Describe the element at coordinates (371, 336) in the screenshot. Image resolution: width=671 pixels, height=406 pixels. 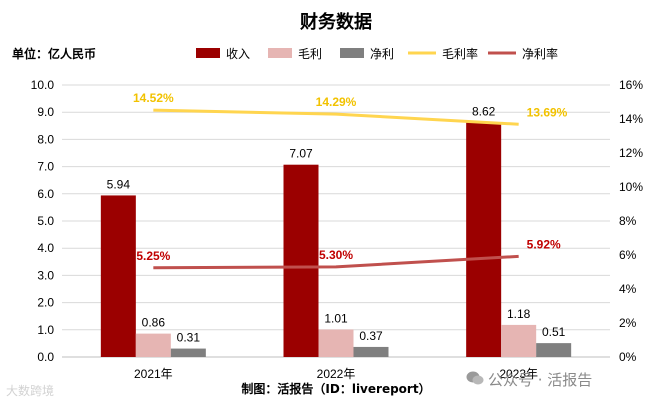
I see `bar-label: 0.37` at that location.